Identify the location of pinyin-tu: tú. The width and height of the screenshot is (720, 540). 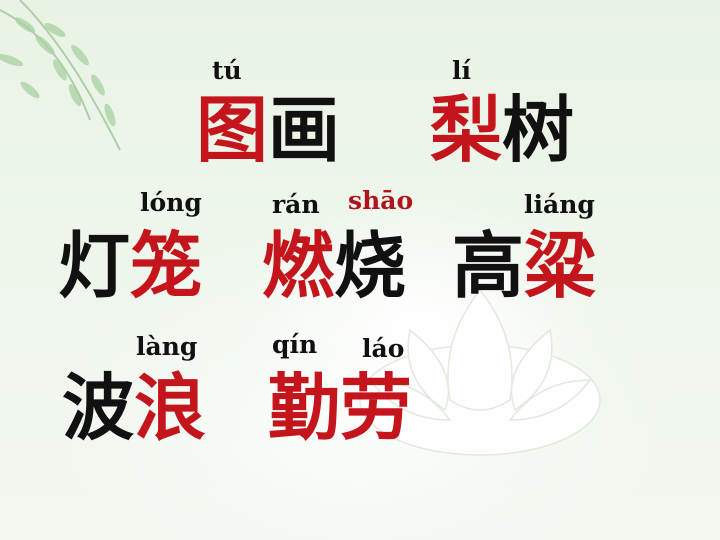
(227, 70).